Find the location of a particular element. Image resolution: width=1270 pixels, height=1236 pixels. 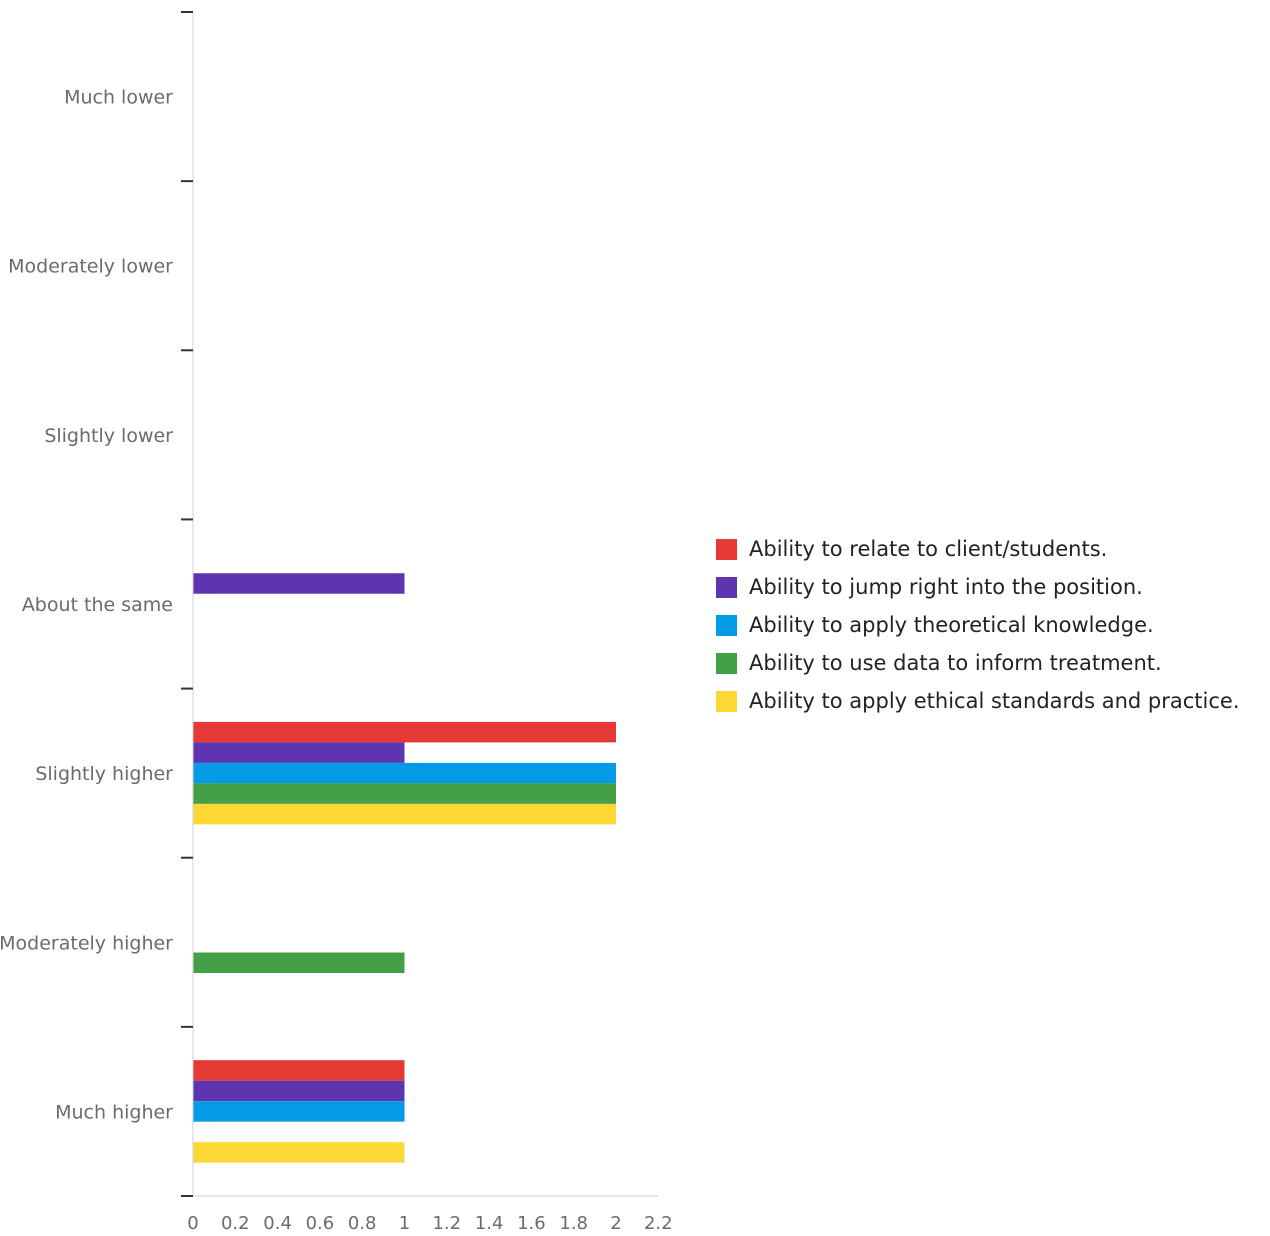

category-label: Much higher is located at coordinates (114, 1112).